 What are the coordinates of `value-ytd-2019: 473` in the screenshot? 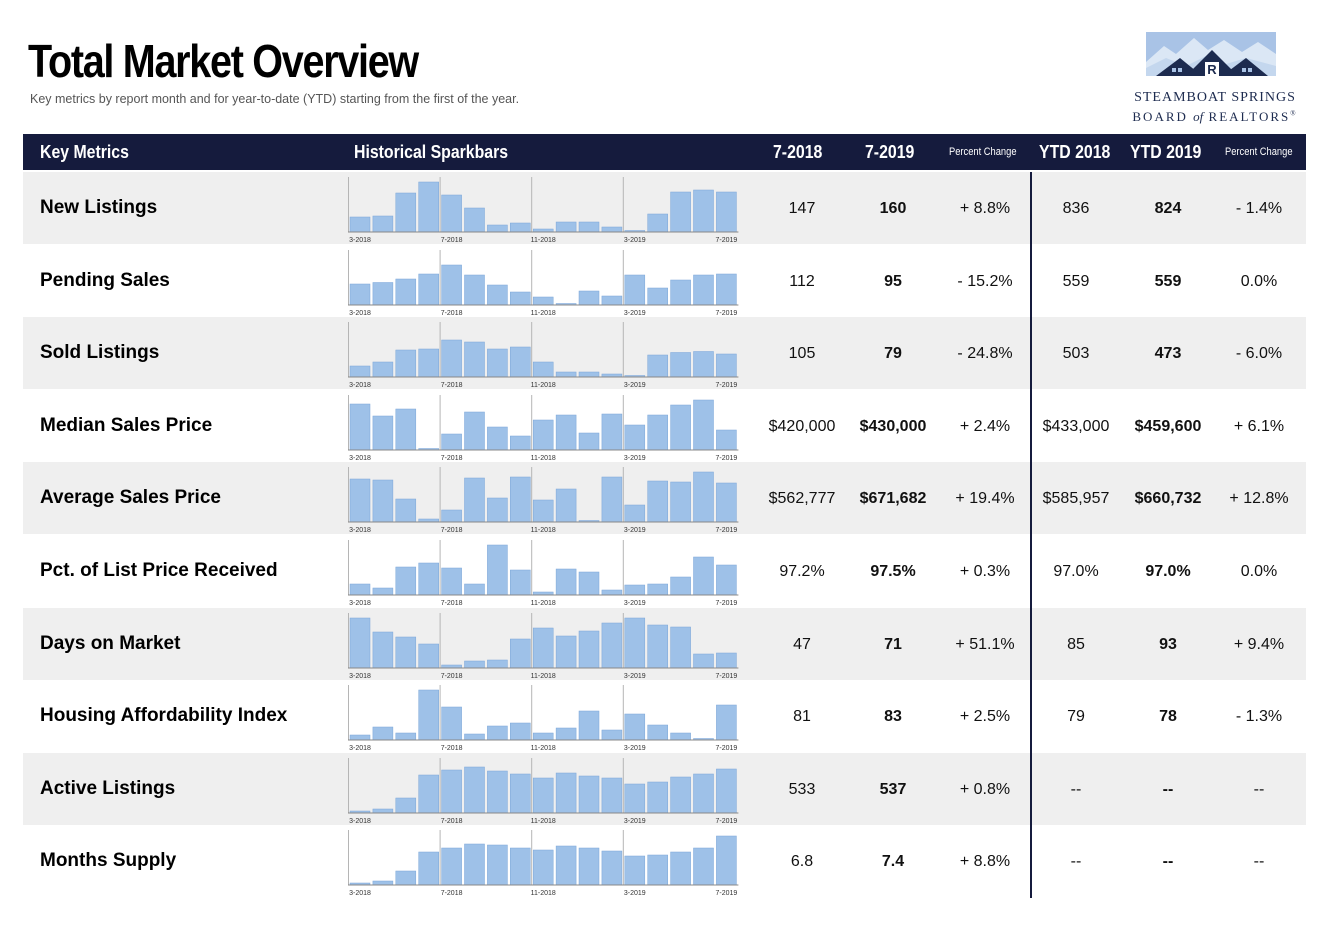 It's located at (1168, 354).